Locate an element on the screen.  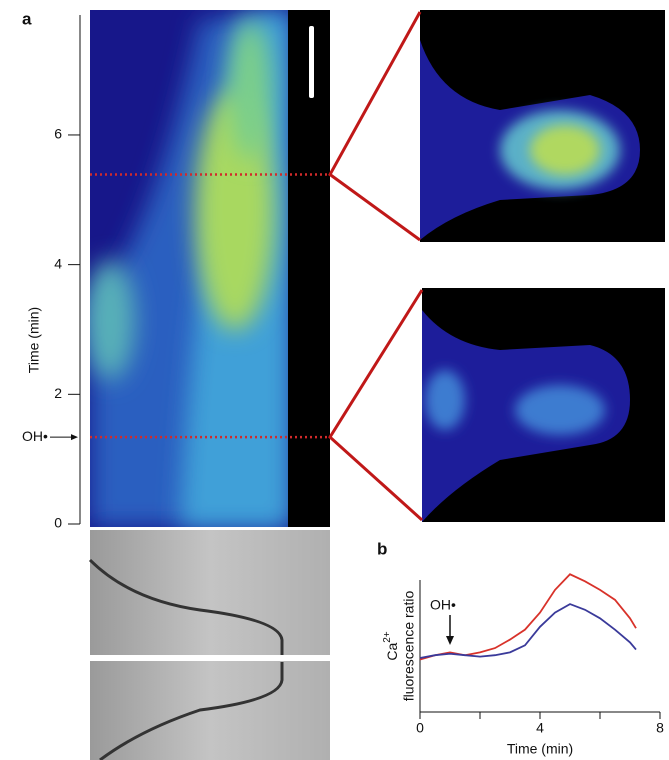
panel-label: b is located at coordinates (382, 548).